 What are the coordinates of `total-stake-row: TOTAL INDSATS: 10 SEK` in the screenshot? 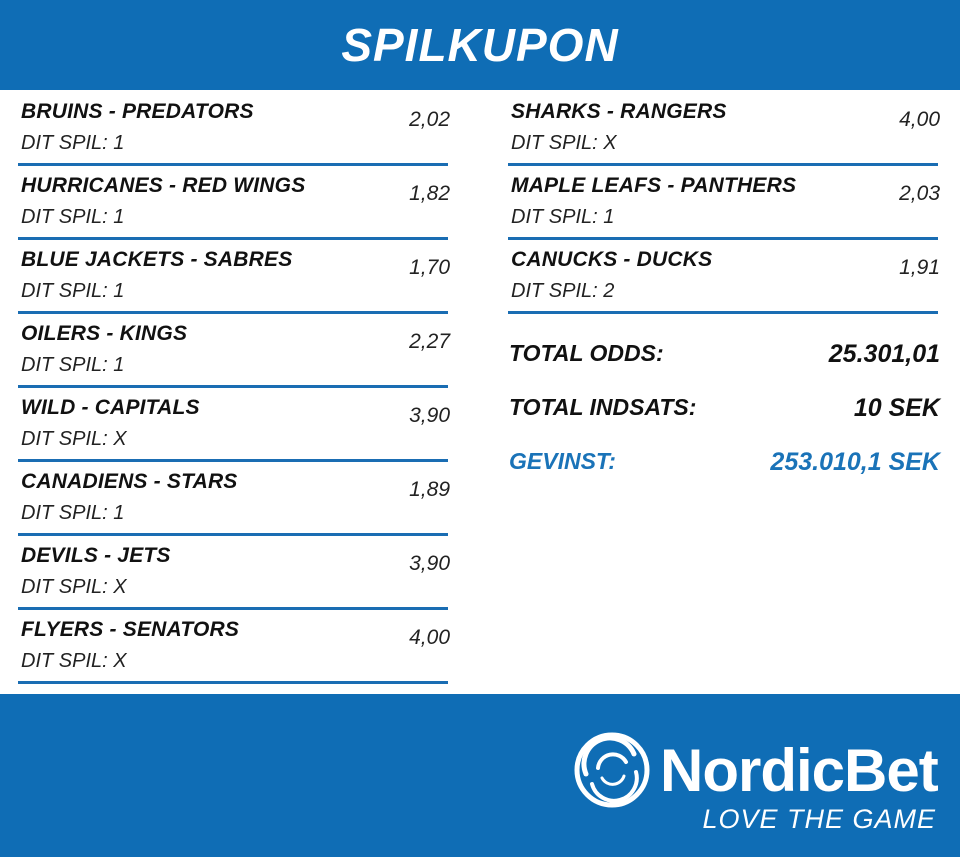 It's located at (724, 421).